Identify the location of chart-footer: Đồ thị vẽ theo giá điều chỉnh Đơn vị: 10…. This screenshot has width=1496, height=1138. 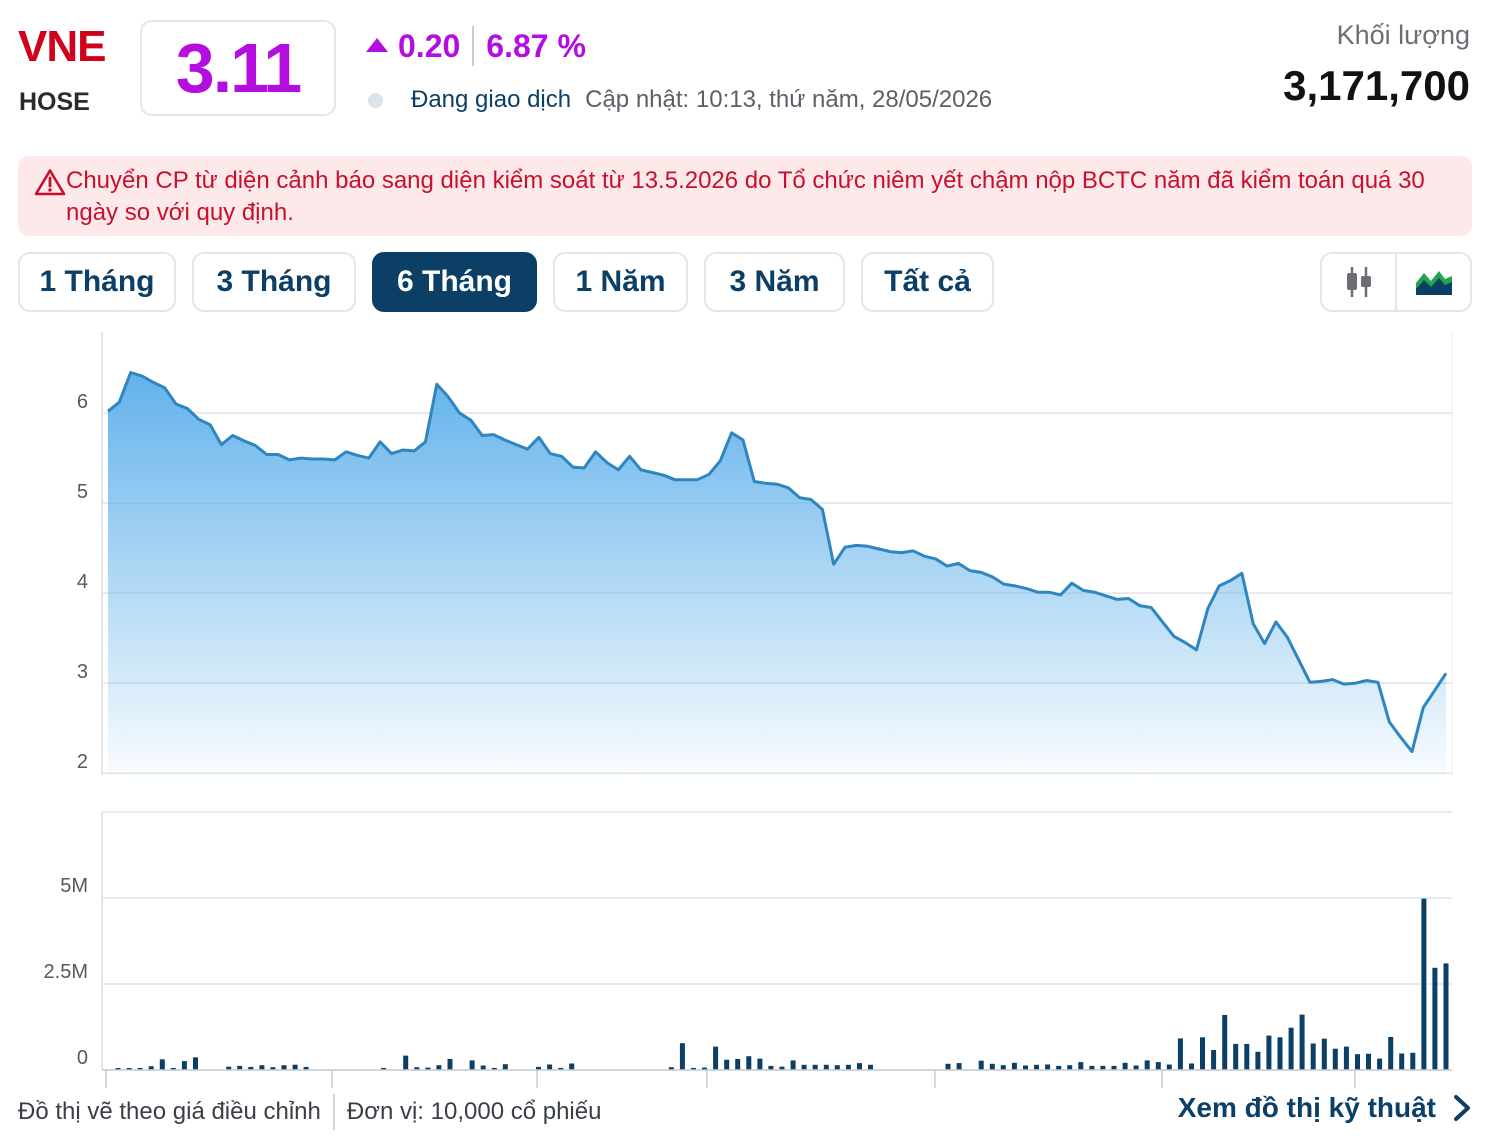
(309, 1112).